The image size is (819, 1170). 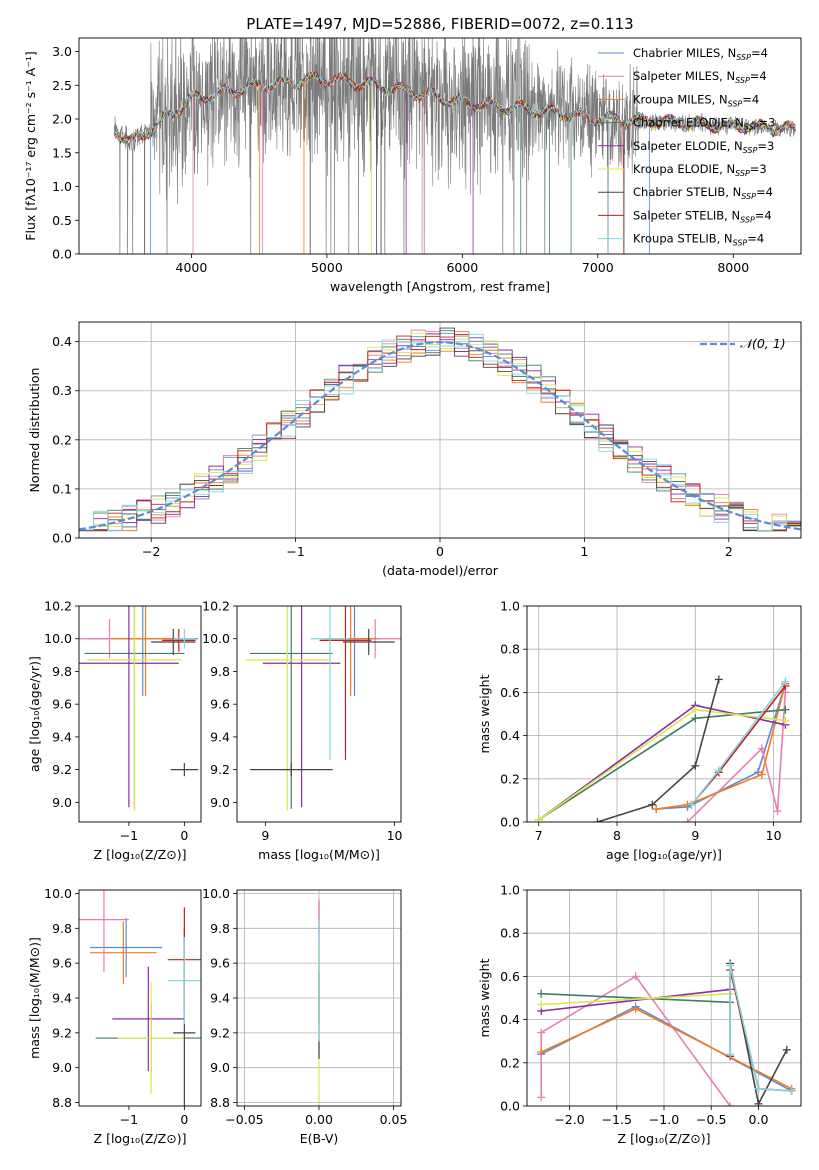 What do you see at coordinates (454, 107) in the screenshot?
I see `model-fit-kroupa-stelib` at bounding box center [454, 107].